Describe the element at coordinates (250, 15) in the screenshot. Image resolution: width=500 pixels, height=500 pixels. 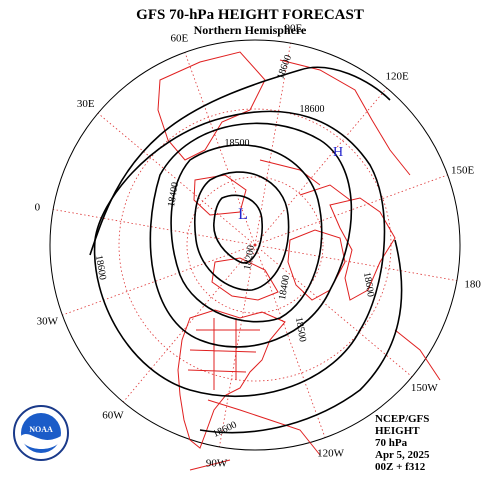
I see `title: GFS 70-hPa HEIGHT FORECAST` at that location.